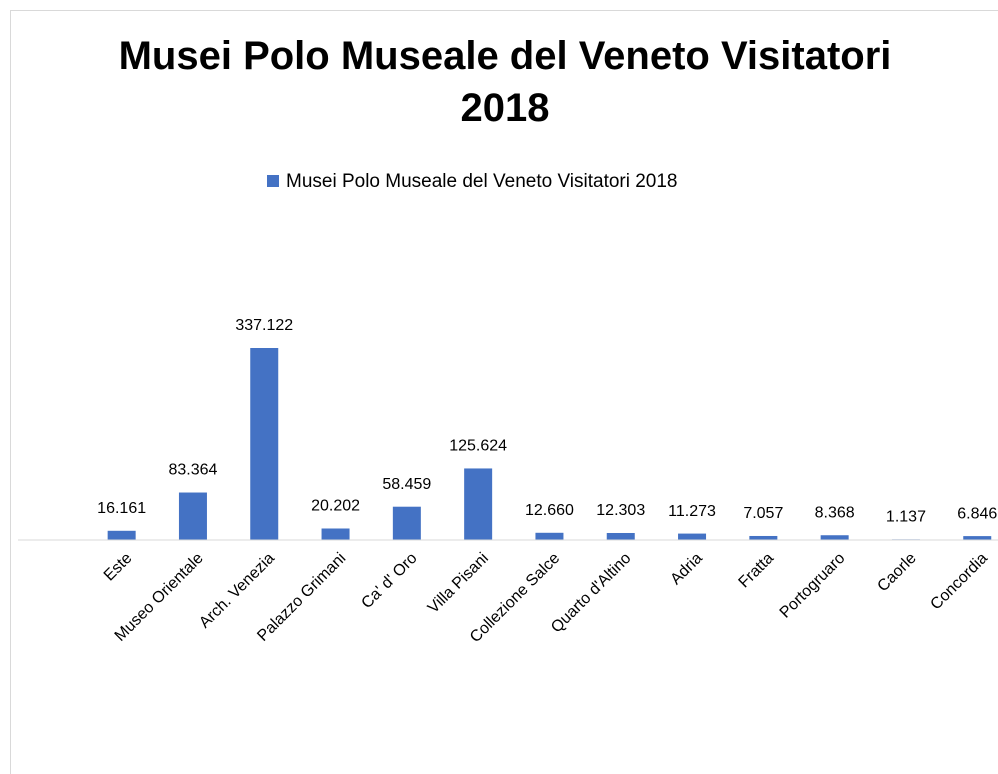 Image resolution: width=998 pixels, height=774 pixels. I want to click on data-label: 83.364, so click(192, 470).